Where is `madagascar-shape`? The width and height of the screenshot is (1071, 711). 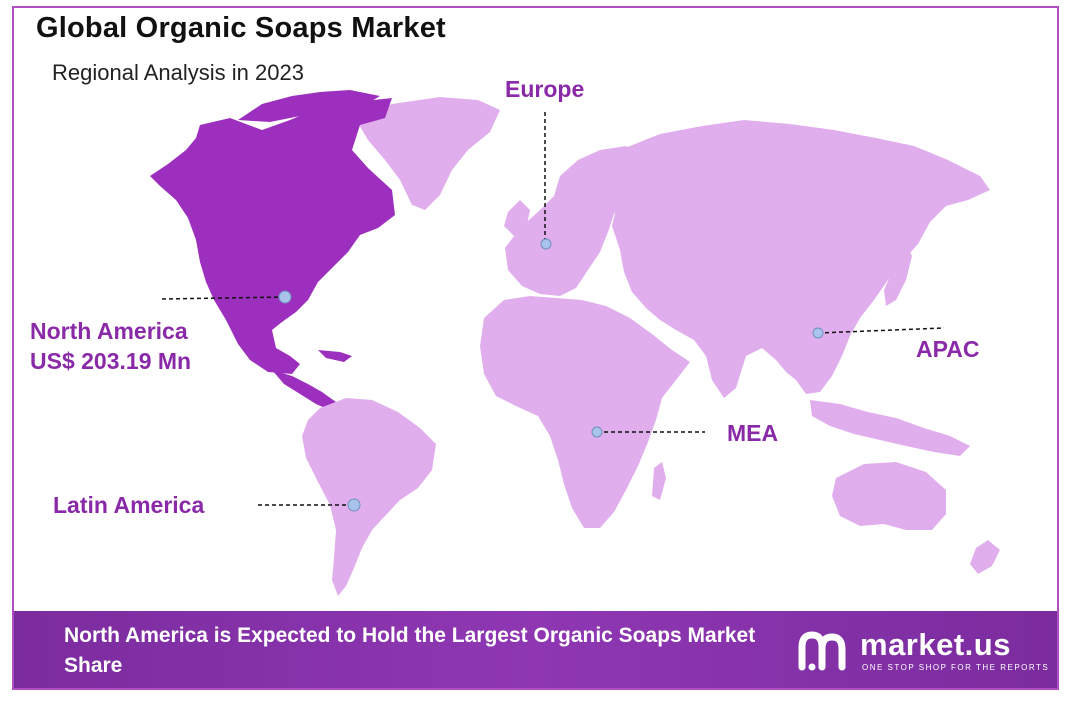
madagascar-shape is located at coordinates (659, 481).